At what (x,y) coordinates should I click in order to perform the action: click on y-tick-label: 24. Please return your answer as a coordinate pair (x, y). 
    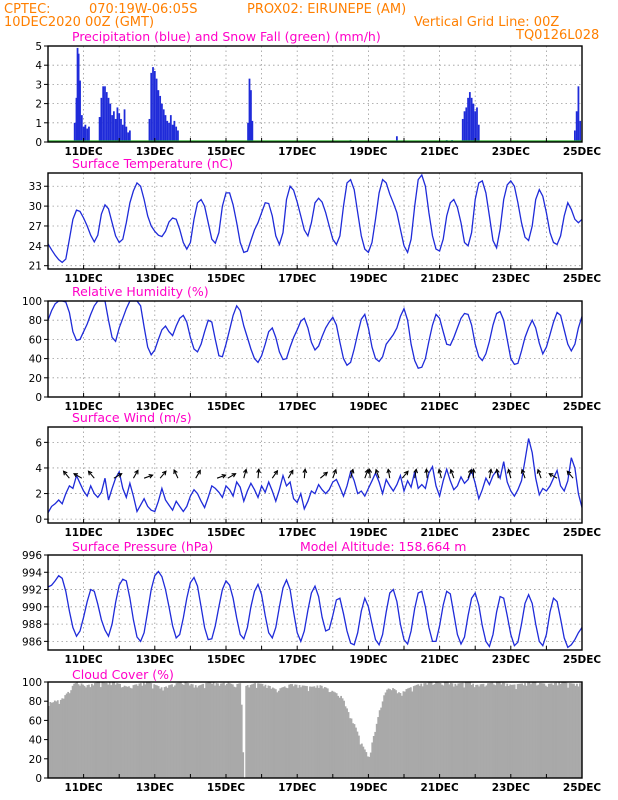
    Looking at the image, I should click on (36, 247).